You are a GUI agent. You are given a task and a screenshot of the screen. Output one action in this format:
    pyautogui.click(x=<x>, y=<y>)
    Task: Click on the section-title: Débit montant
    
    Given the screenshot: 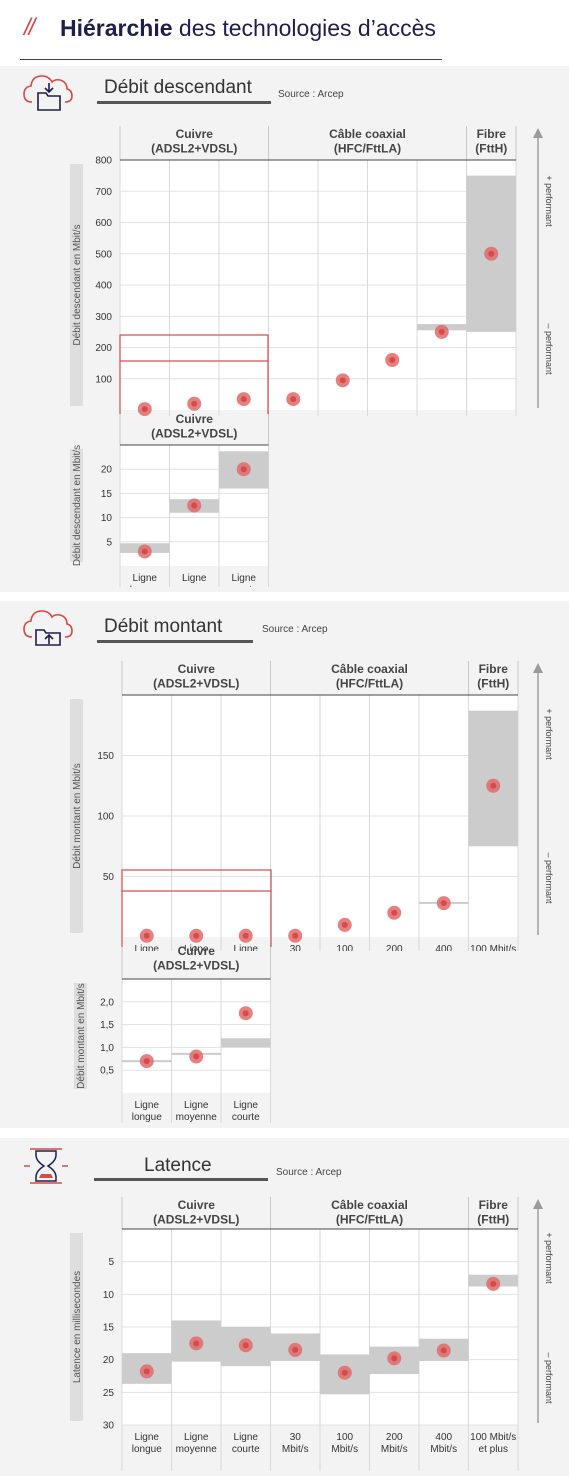 What is the action you would take?
    pyautogui.click(x=163, y=626)
    